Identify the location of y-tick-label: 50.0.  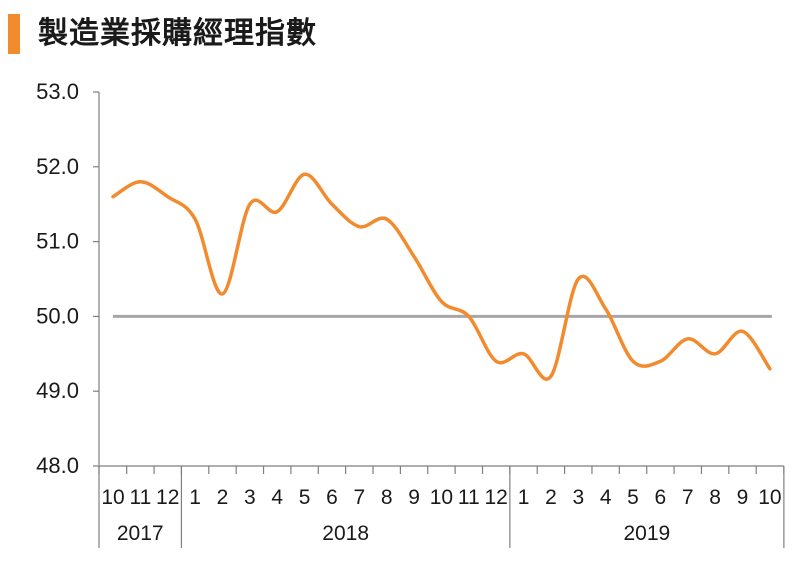
(57, 315).